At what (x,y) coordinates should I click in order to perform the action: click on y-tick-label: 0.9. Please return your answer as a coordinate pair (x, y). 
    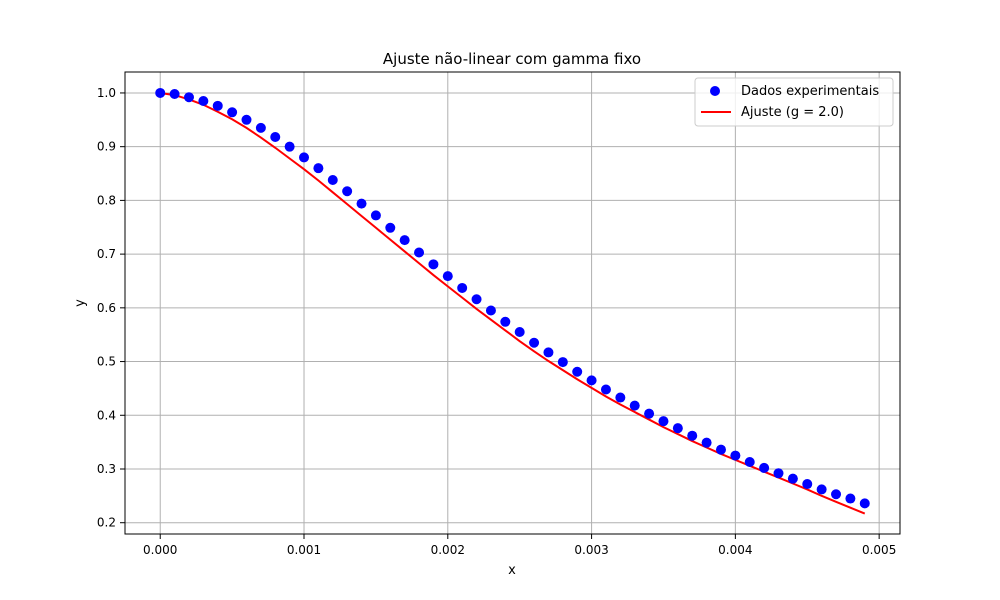
    Looking at the image, I should click on (106, 147).